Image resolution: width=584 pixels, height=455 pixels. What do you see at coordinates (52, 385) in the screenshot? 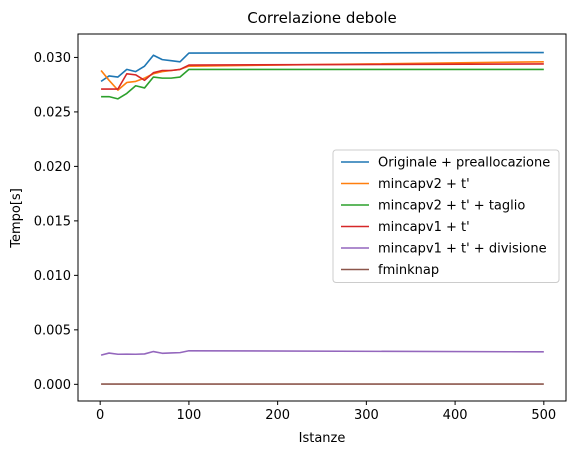
I see `y-tick-label: 0.000` at bounding box center [52, 385].